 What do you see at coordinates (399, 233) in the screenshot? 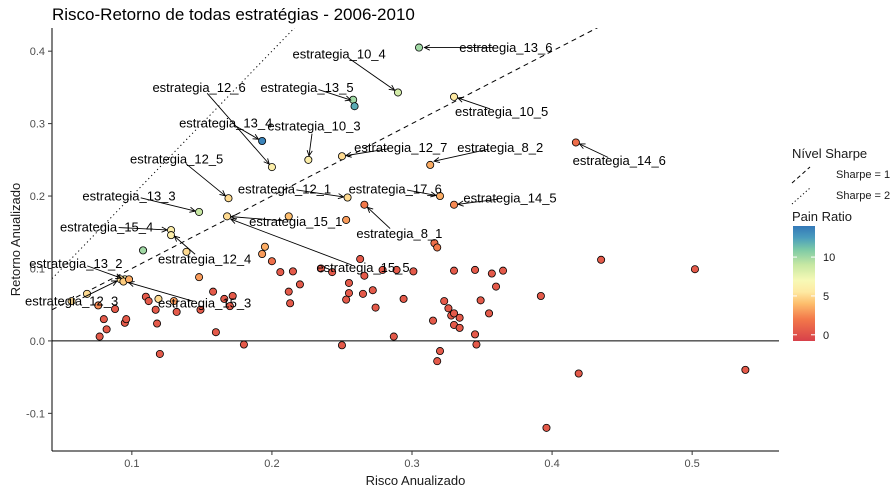
I see `point-label: estrategia_8_1` at bounding box center [399, 233].